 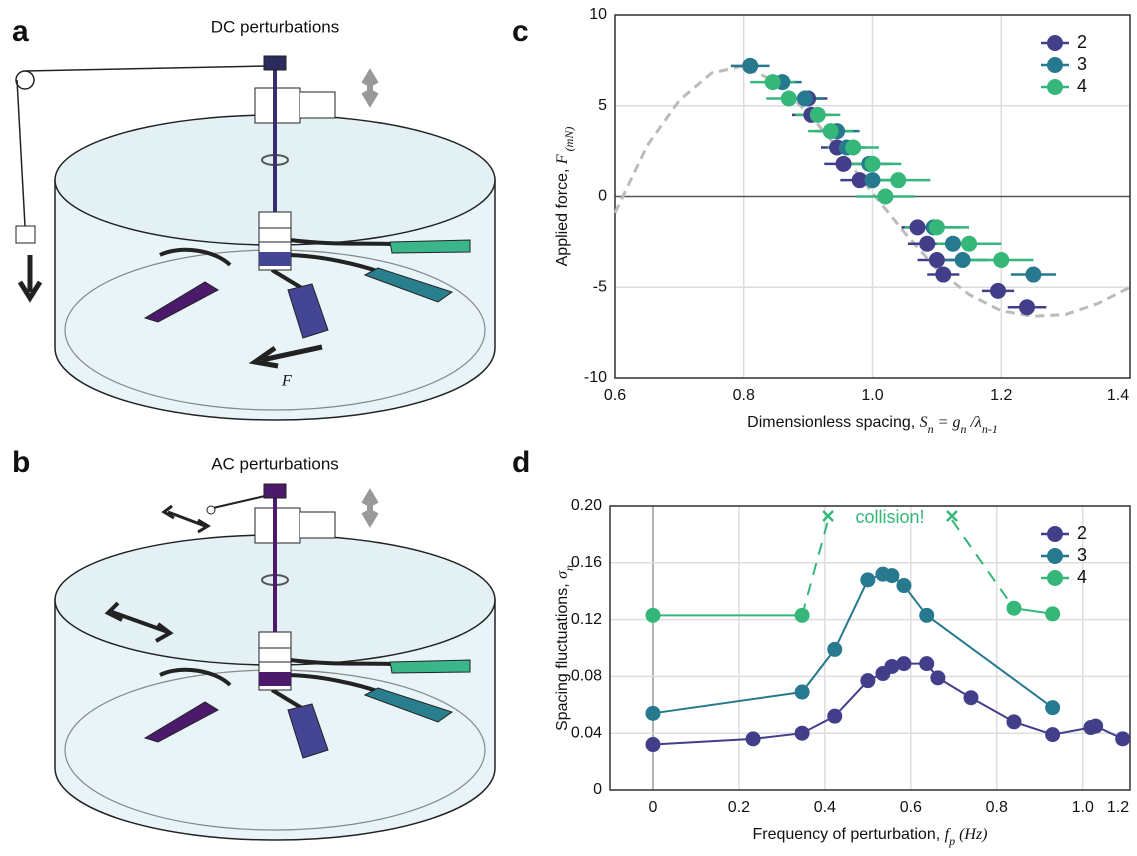 I want to click on panel-label: c, so click(x=520, y=31).